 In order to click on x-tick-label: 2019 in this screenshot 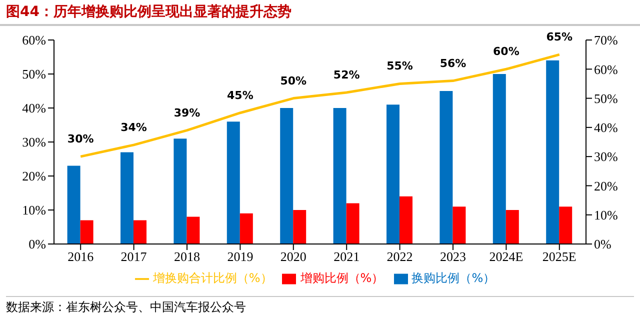, I will do `click(240, 256)`.